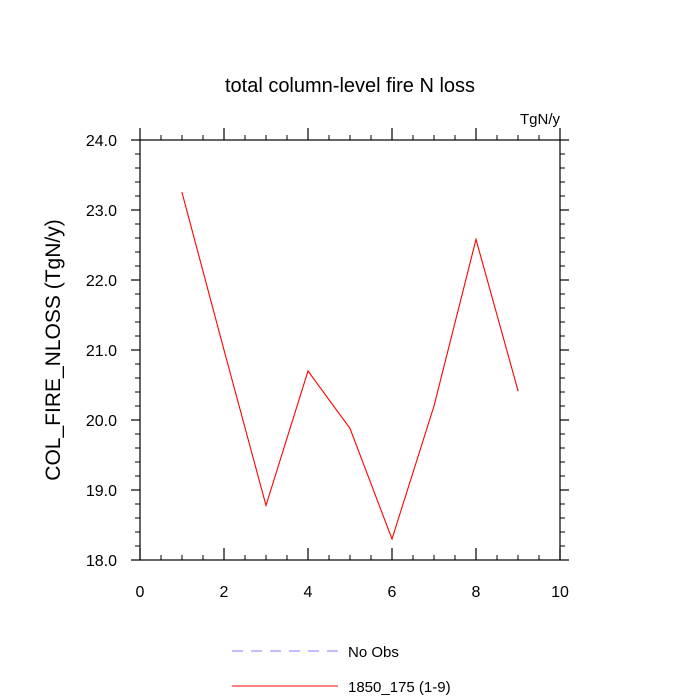 The height and width of the screenshot is (700, 700). Describe the element at coordinates (341, 670) in the screenshot. I see `legend: No Obs 1850_175 (1-9)` at that location.